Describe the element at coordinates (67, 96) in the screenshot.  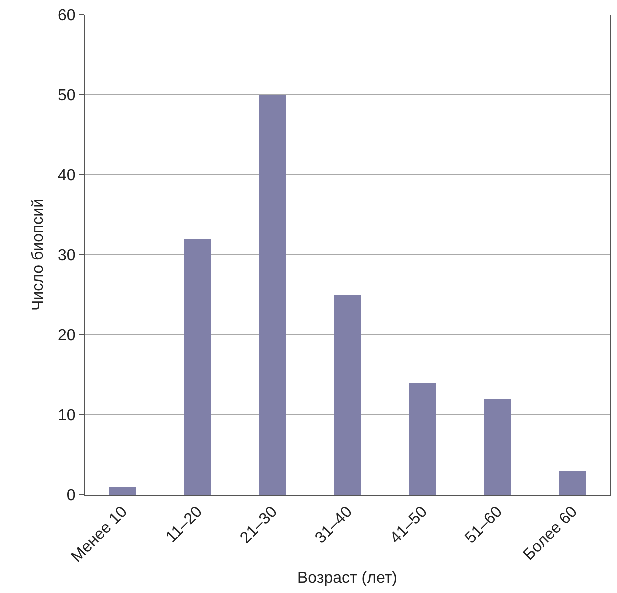
I see `y-tick-label: 50` at that location.